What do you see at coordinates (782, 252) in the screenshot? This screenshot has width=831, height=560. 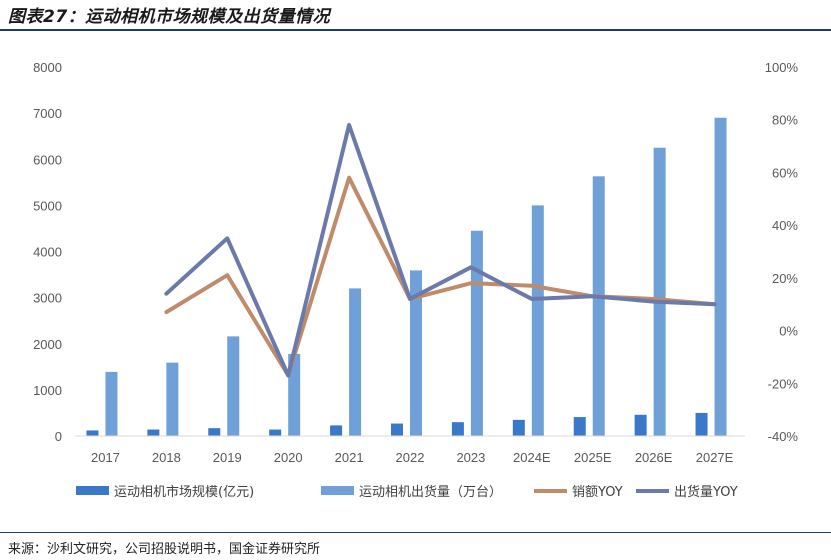 I see `right-axis: -40% -20% 0% 20% 40% 60% 80% 100%` at bounding box center [782, 252].